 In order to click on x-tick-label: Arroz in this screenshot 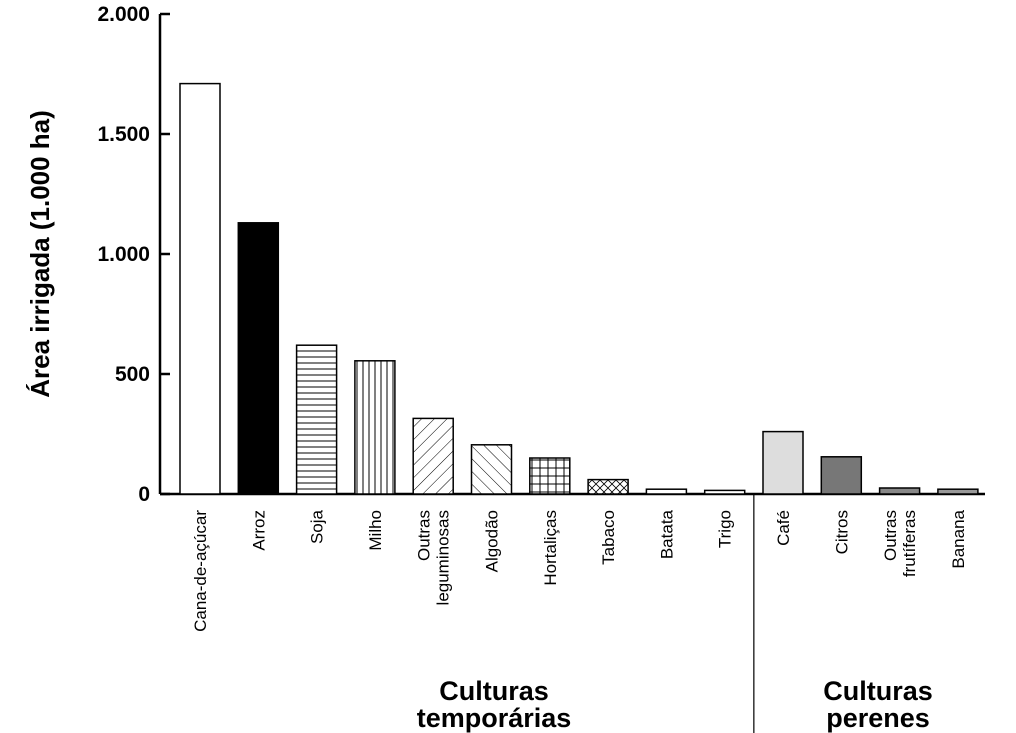, I will do `click(258, 530)`.